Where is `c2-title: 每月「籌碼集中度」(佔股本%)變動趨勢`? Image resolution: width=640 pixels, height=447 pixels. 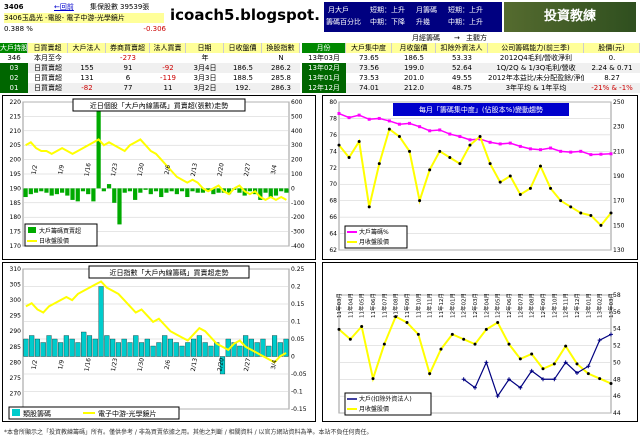
c2-title: 每月「籌碼集中度」(佔股本%)變動趨勢 is located at coordinates (481, 109).